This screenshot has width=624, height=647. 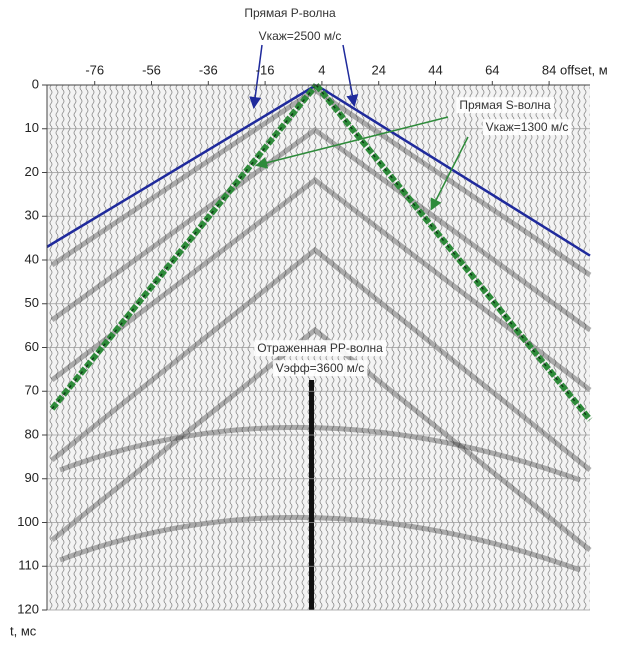 What do you see at coordinates (28, 521) in the screenshot?
I see `y-tick-label: 100` at bounding box center [28, 521].